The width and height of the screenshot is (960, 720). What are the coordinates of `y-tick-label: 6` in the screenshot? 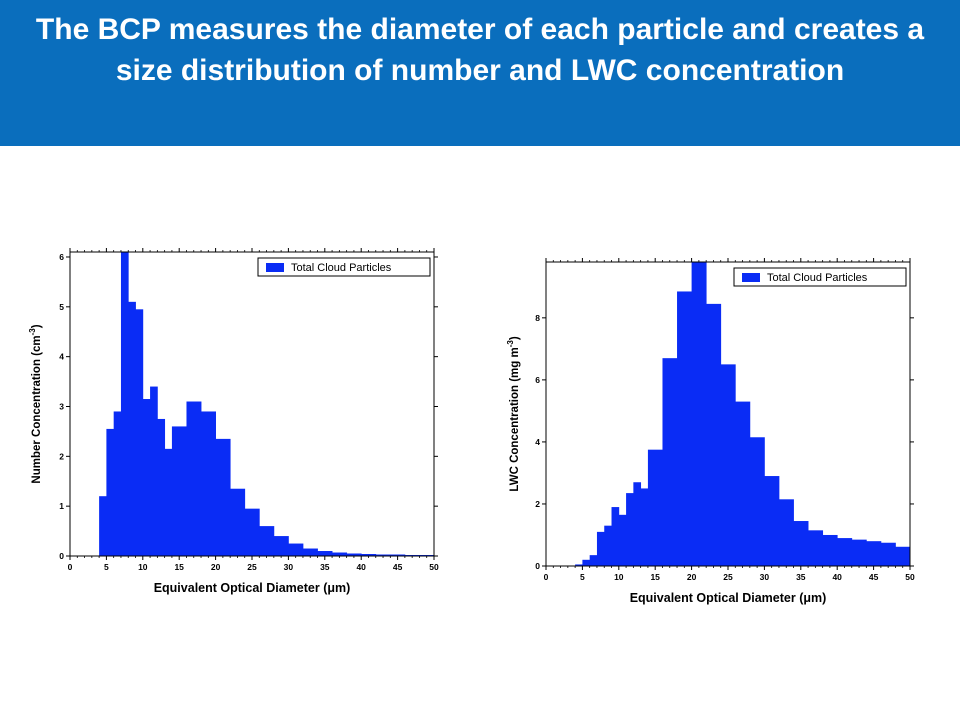 It's located at (61, 257).